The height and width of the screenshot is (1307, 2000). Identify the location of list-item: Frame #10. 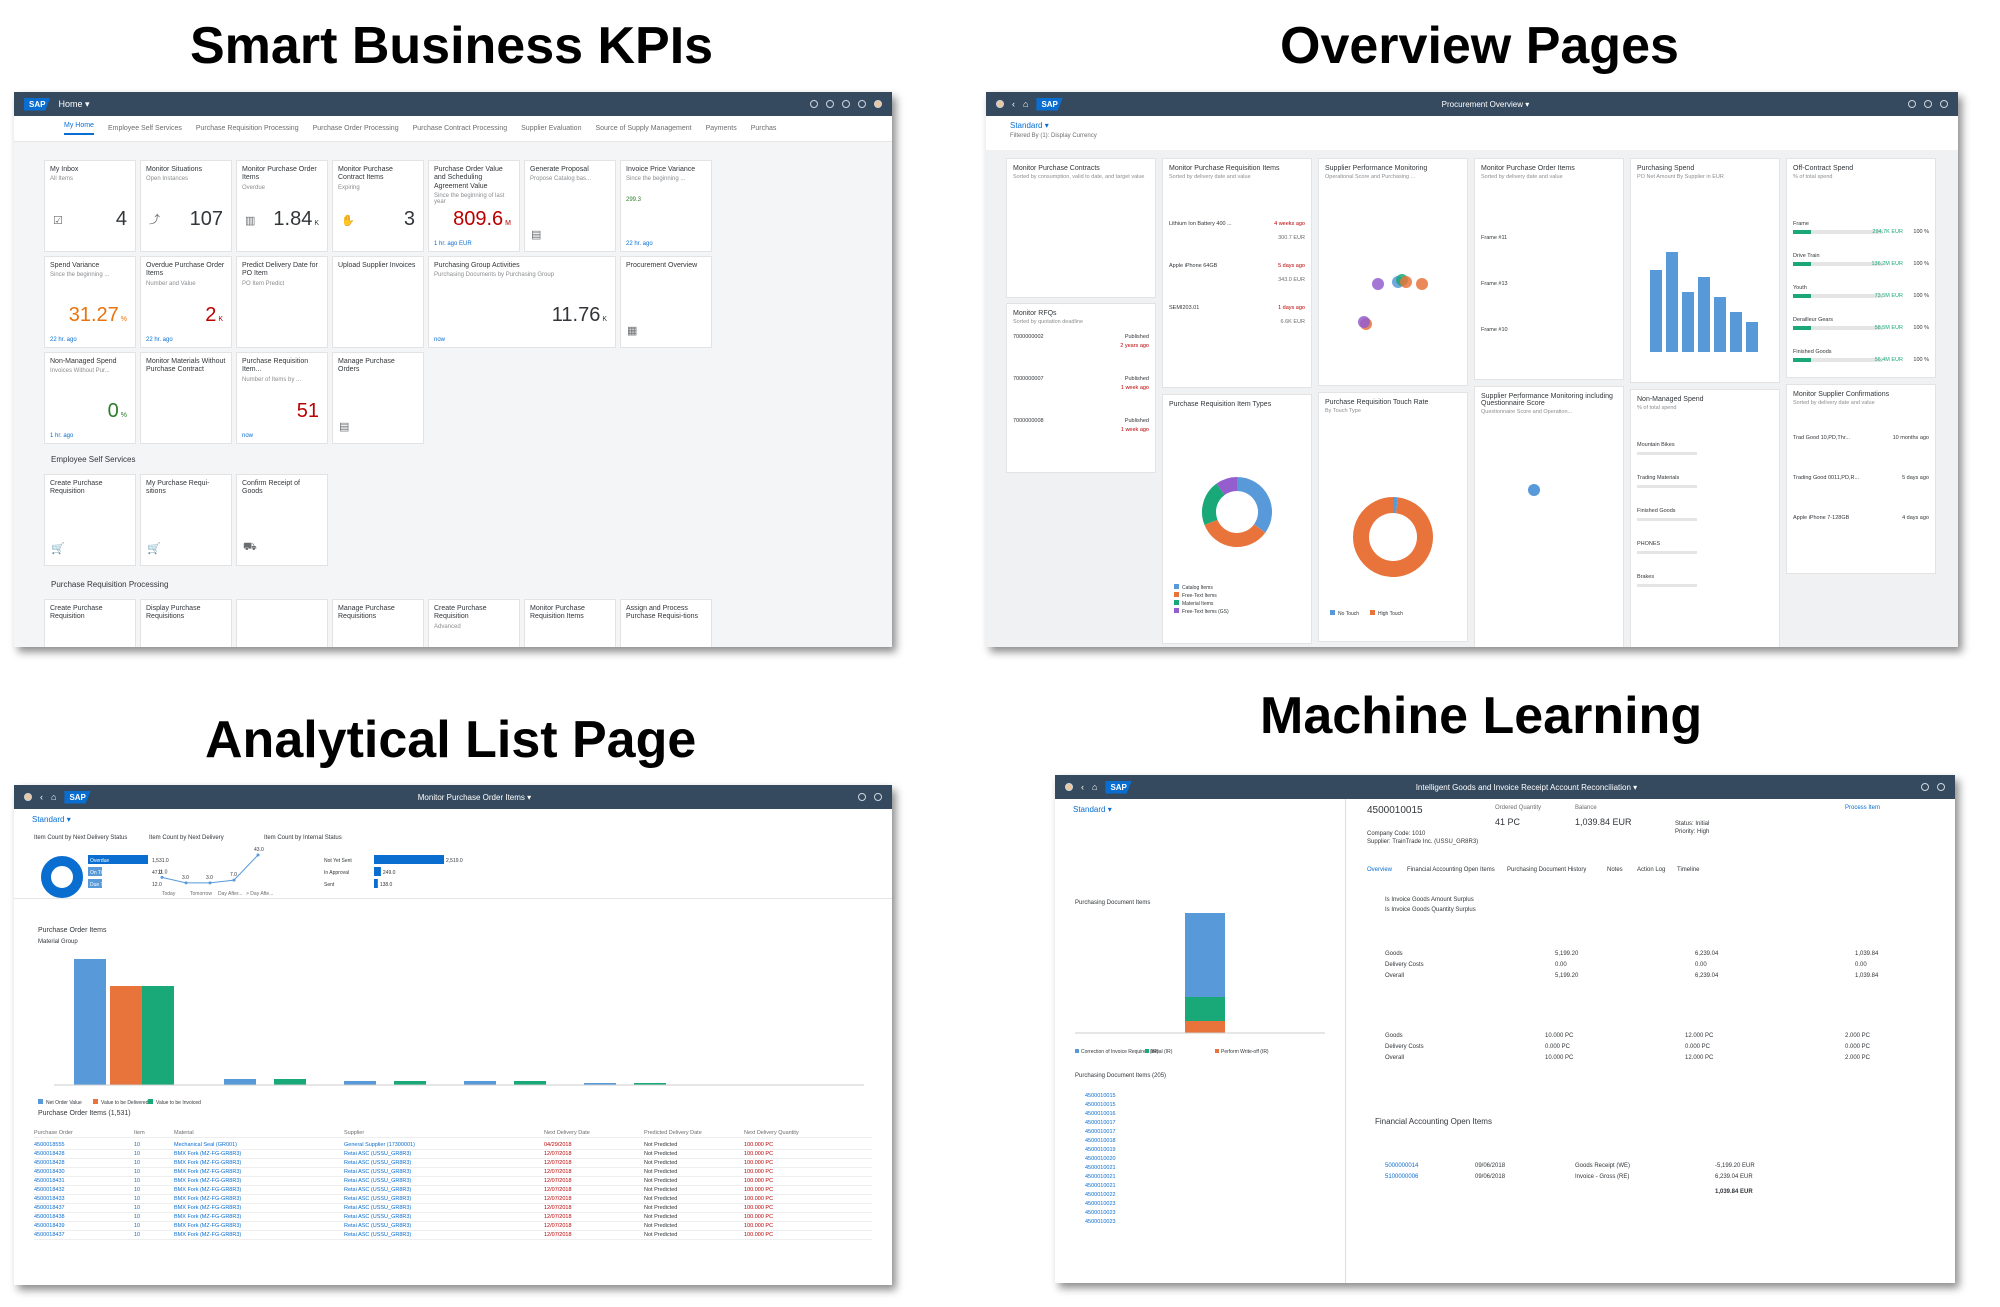
(1549, 330).